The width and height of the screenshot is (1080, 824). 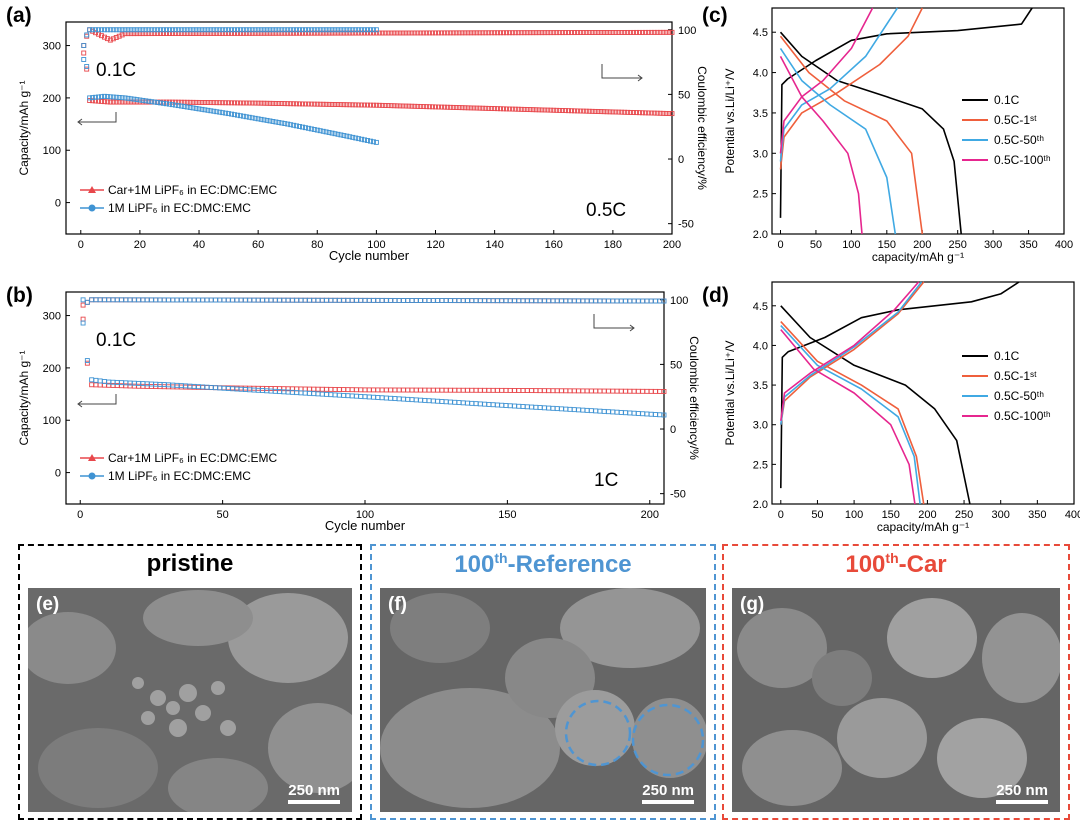 What do you see at coordinates (681, 160) in the screenshot?
I see `y2-tick-label: 0` at bounding box center [681, 160].